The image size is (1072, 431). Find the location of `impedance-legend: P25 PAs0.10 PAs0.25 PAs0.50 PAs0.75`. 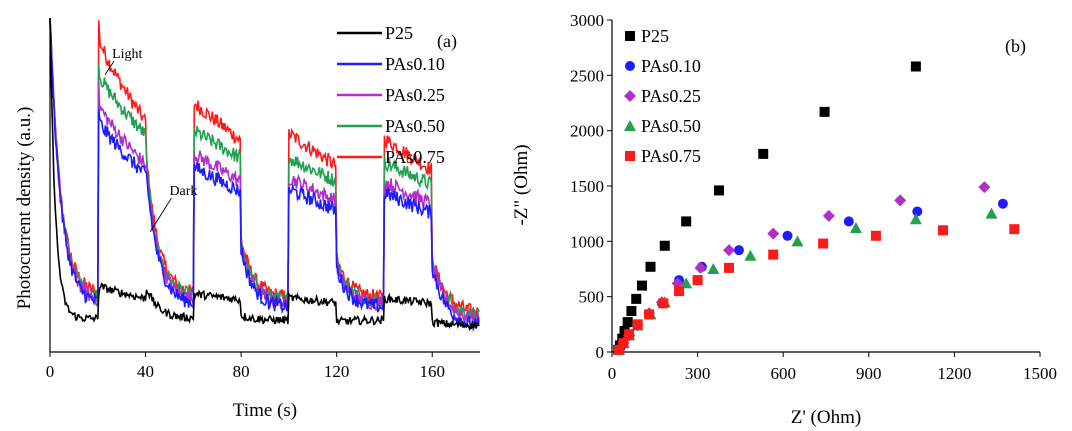

impedance-legend: P25 PAs0.10 PAs0.25 PAs0.50 PAs0.75 is located at coordinates (662, 96).